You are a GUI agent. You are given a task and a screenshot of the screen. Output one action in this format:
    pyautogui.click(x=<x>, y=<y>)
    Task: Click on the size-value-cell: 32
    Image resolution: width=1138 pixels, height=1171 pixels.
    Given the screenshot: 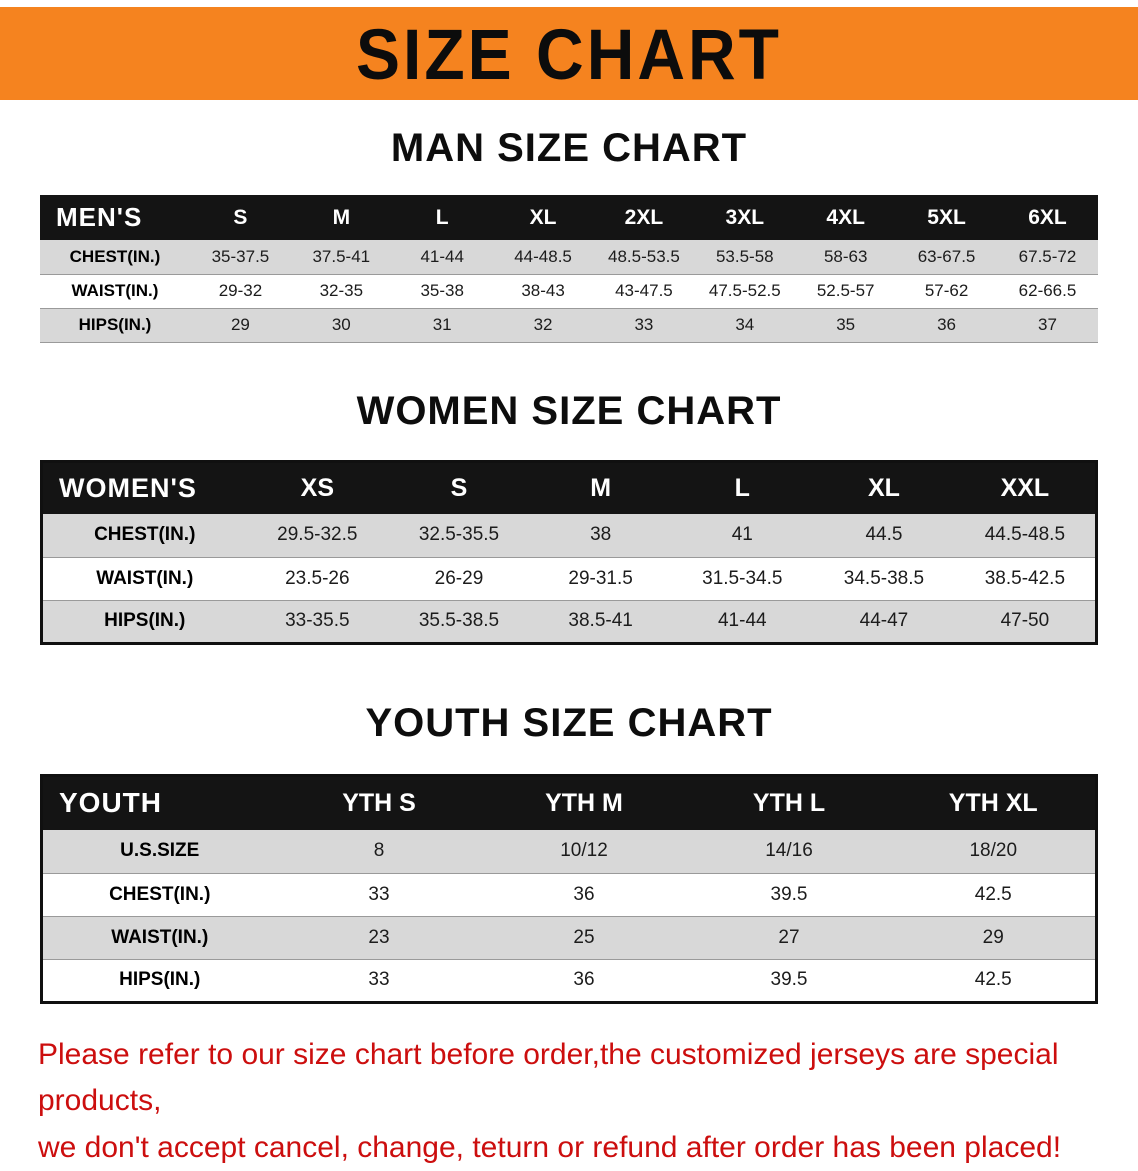 What is the action you would take?
    pyautogui.click(x=543, y=325)
    